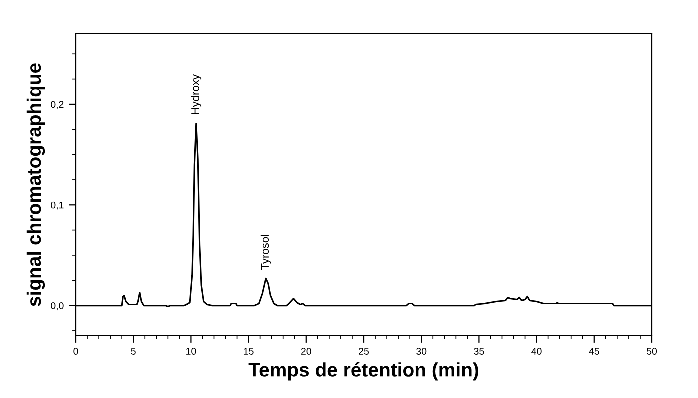  Describe the element at coordinates (421, 351) in the screenshot. I see `x-tick-label: 30` at that location.